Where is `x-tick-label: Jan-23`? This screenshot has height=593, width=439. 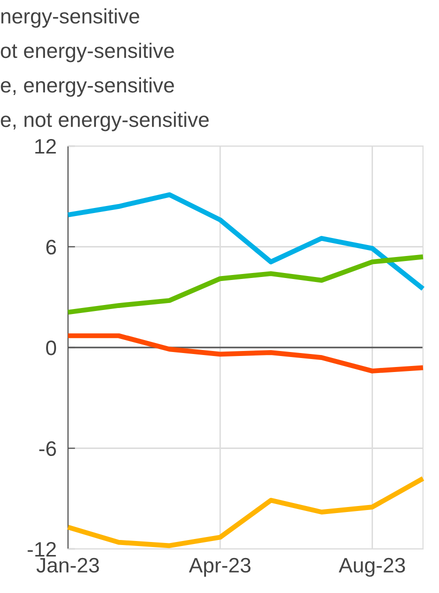
x-tick-label: Jan-23 is located at coordinates (67, 565).